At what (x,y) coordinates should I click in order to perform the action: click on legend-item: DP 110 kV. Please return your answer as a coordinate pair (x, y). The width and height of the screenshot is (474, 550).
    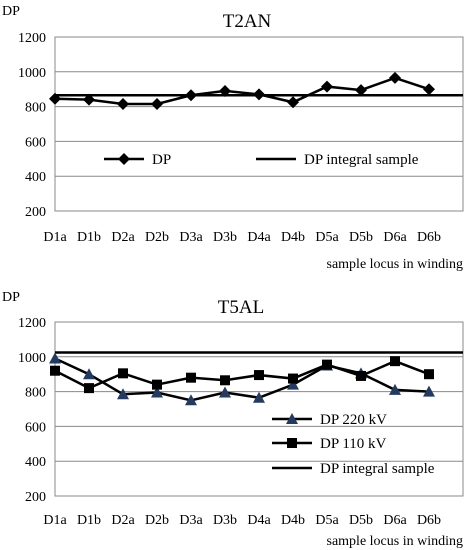
    Looking at the image, I should click on (329, 444).